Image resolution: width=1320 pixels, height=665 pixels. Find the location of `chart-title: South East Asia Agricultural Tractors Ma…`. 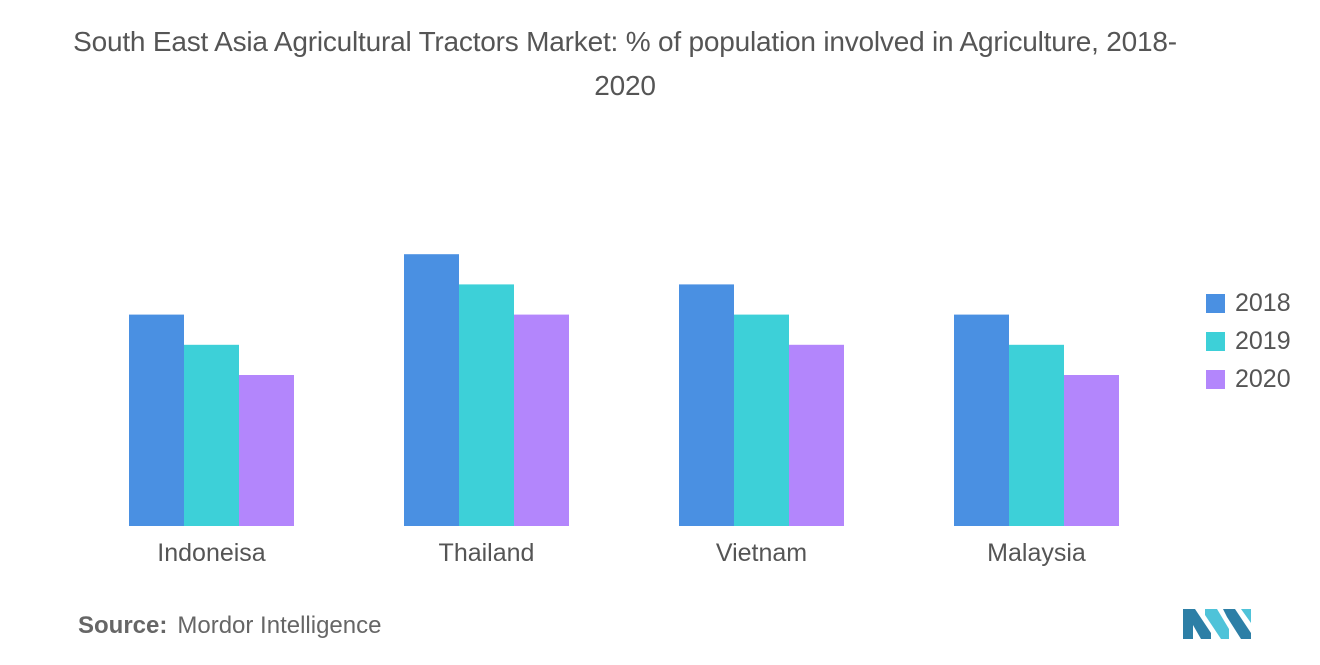

chart-title: South East Asia Agricultural Tractors Ma… is located at coordinates (625, 63).